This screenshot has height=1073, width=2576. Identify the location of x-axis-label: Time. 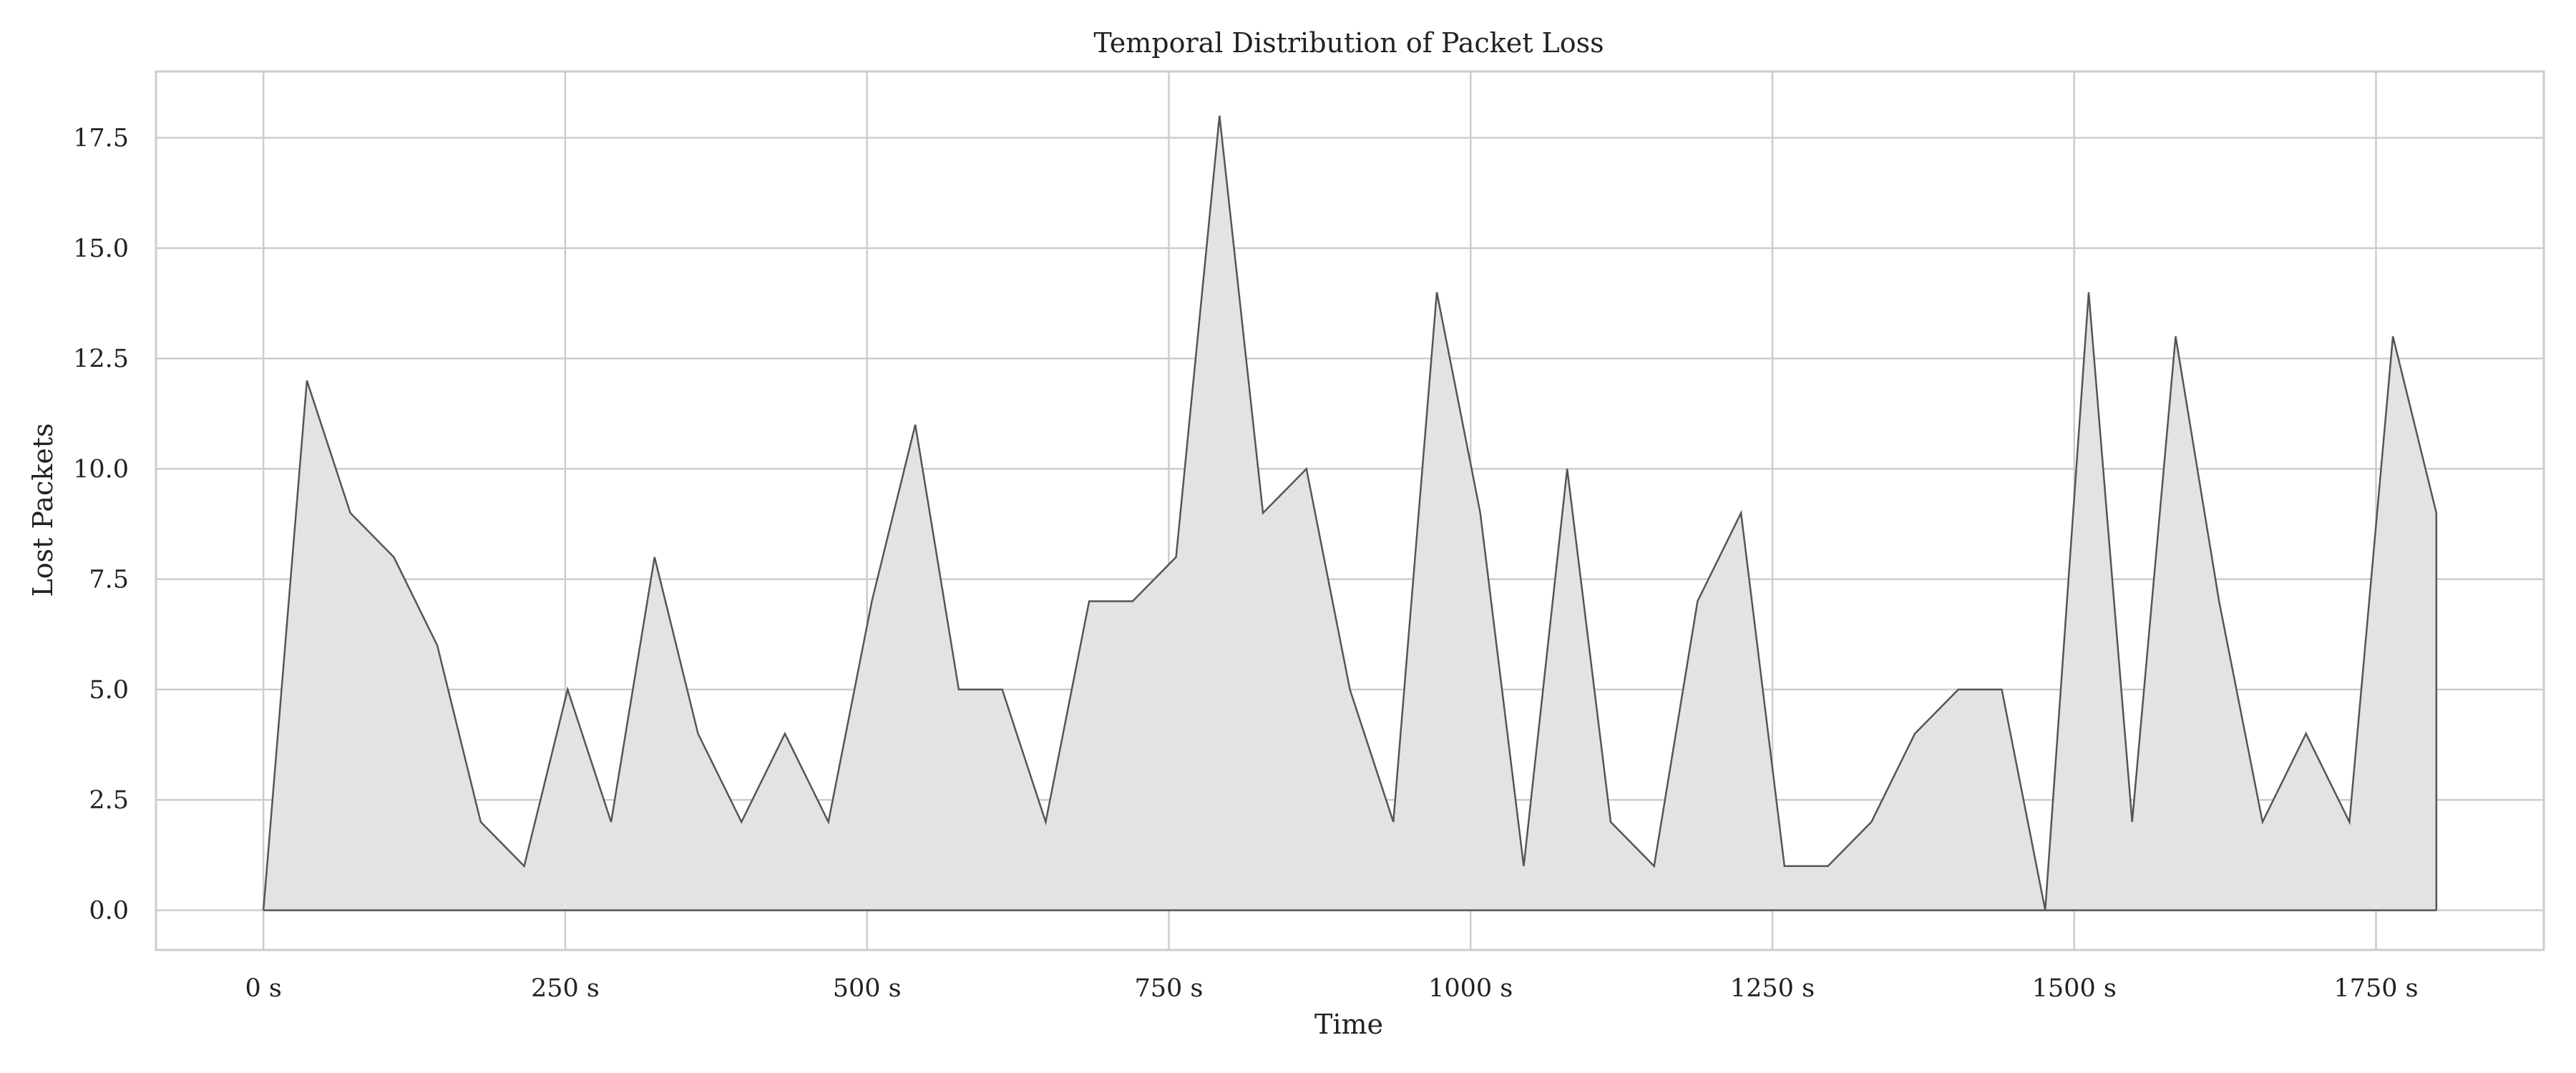
(1348, 1024).